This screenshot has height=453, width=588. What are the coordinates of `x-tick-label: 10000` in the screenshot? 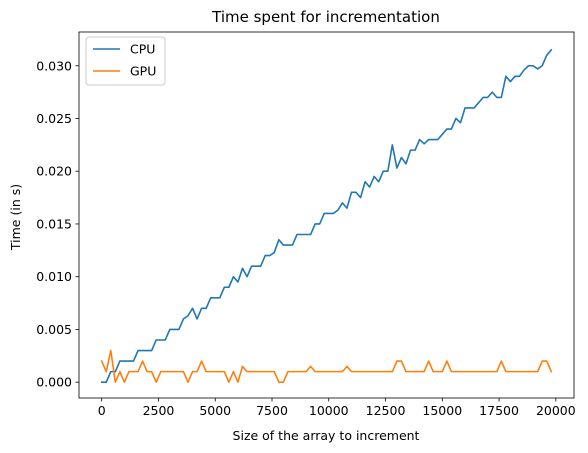 It's located at (329, 410).